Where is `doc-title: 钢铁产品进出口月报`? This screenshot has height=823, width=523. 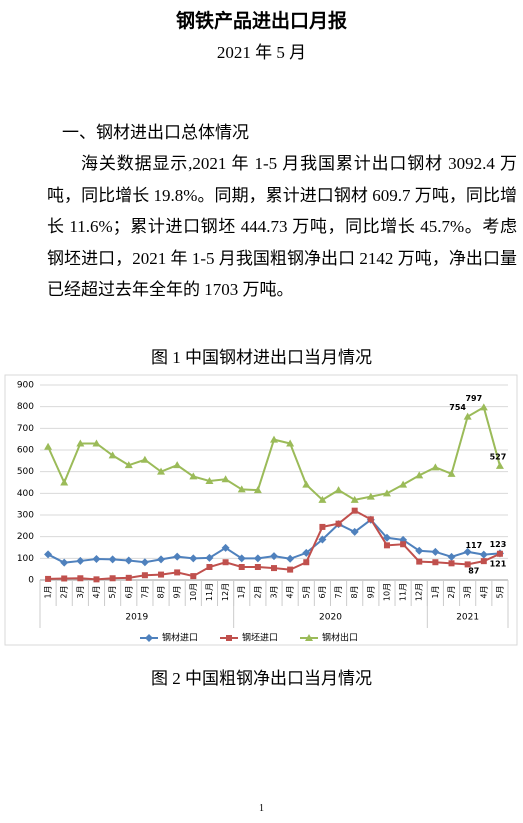
doc-title: 钢铁产品进出口月报 is located at coordinates (261, 21).